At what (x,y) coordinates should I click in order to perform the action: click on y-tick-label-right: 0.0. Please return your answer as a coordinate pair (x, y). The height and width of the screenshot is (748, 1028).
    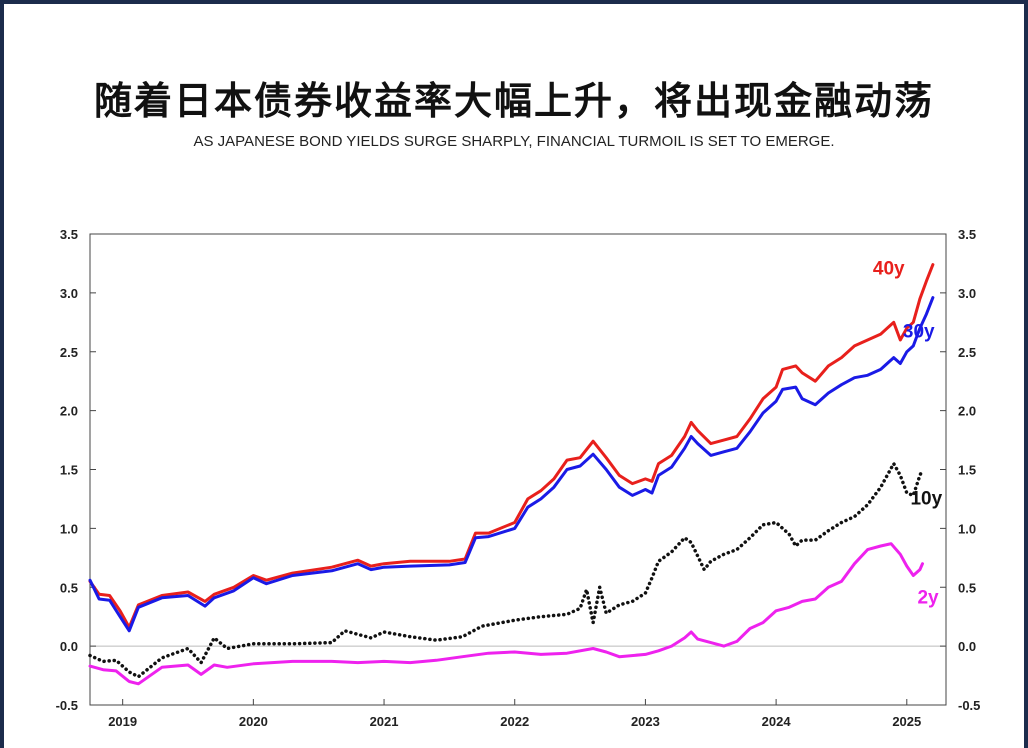
    Looking at the image, I should click on (967, 646).